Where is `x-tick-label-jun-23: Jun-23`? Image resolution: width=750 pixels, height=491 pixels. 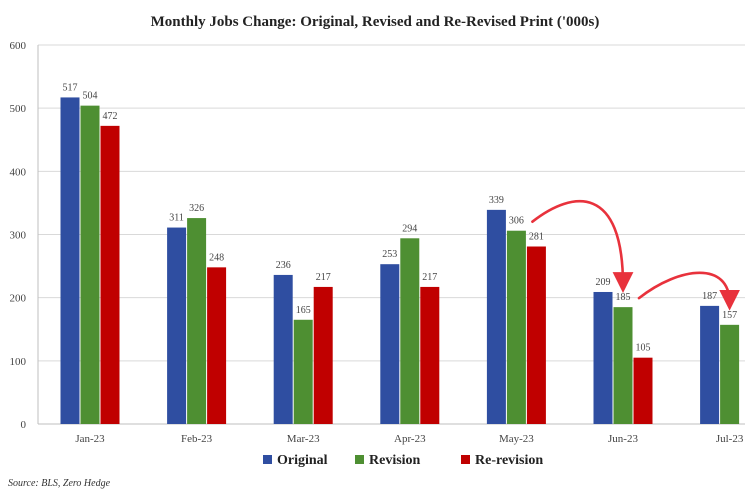
x-tick-label-jun-23: Jun-23 is located at coordinates (623, 439).